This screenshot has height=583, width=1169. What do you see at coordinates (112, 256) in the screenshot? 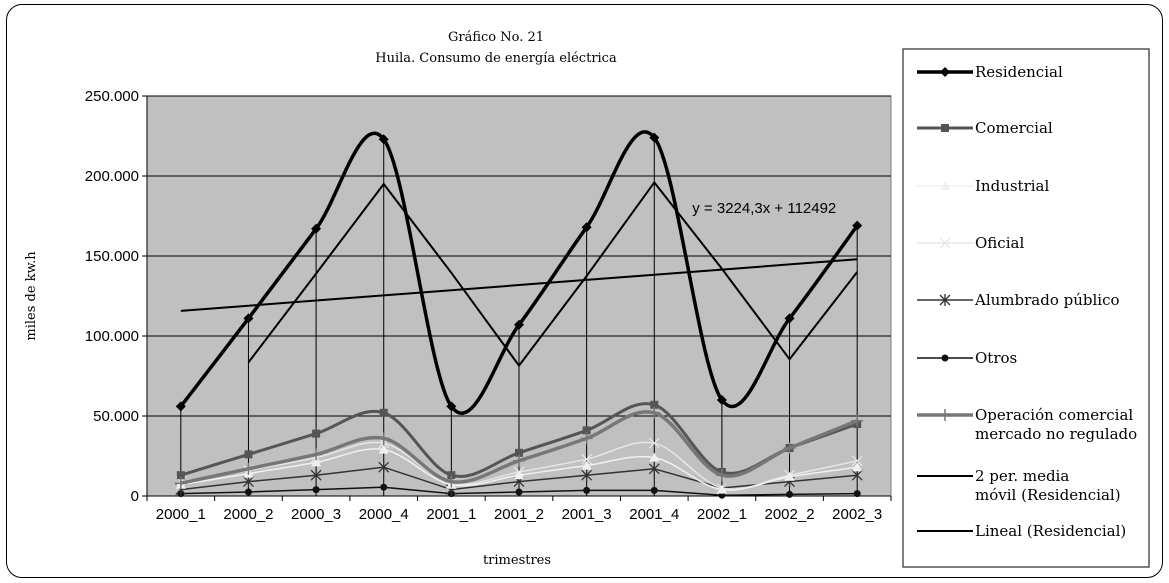
I see `y-tick-label: 150.000` at bounding box center [112, 256].